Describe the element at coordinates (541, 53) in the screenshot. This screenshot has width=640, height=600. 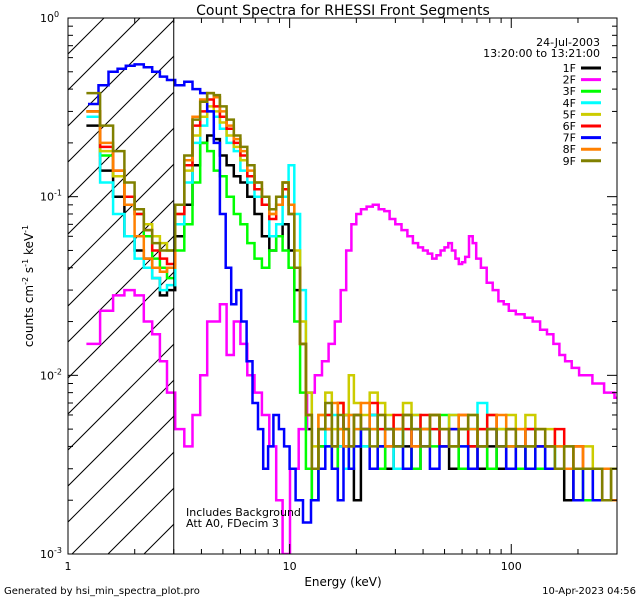
I see `time-range-label: 13:20:00 to 13:21:00` at that location.